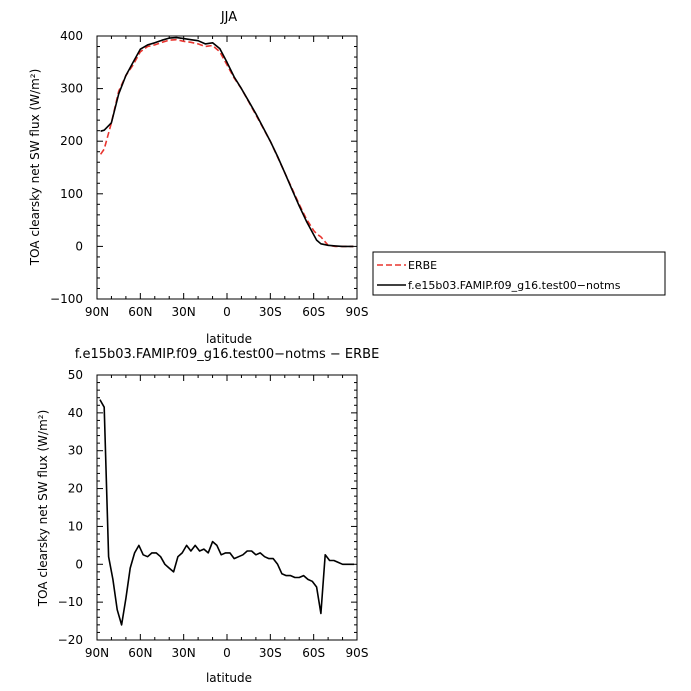 The height and width of the screenshot is (691, 691). I want to click on y-tick-label: 10, so click(75, 526).